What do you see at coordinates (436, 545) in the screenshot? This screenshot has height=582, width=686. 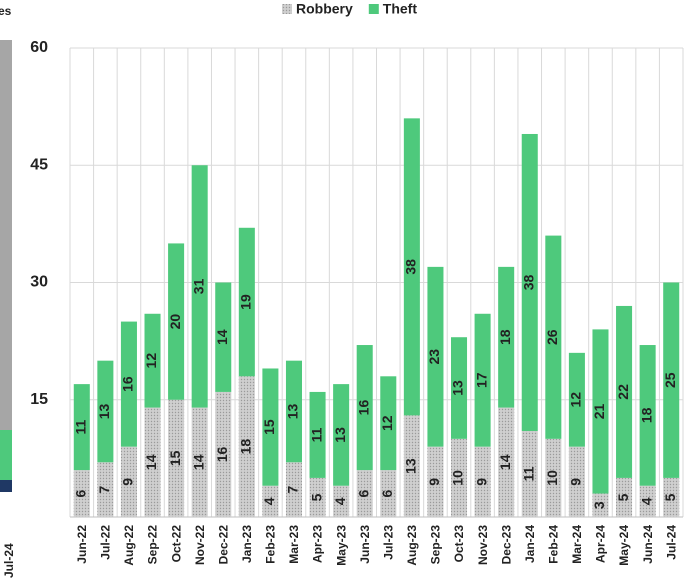 I see `x-tick-label: Sep-23` at bounding box center [436, 545].